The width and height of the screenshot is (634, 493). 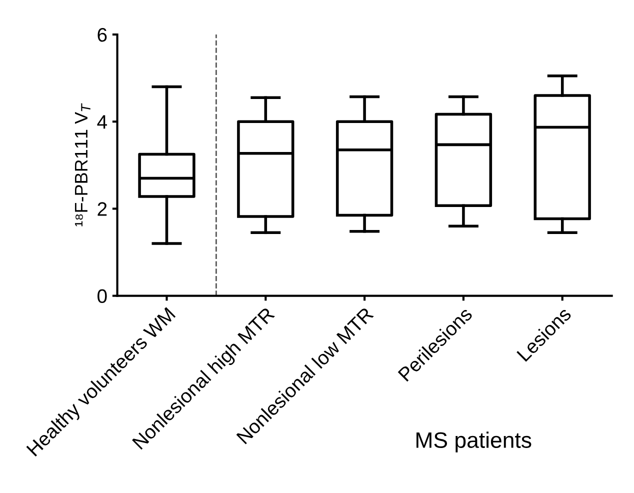 What do you see at coordinates (102, 296) in the screenshot?
I see `y-tick-label: 0` at bounding box center [102, 296].